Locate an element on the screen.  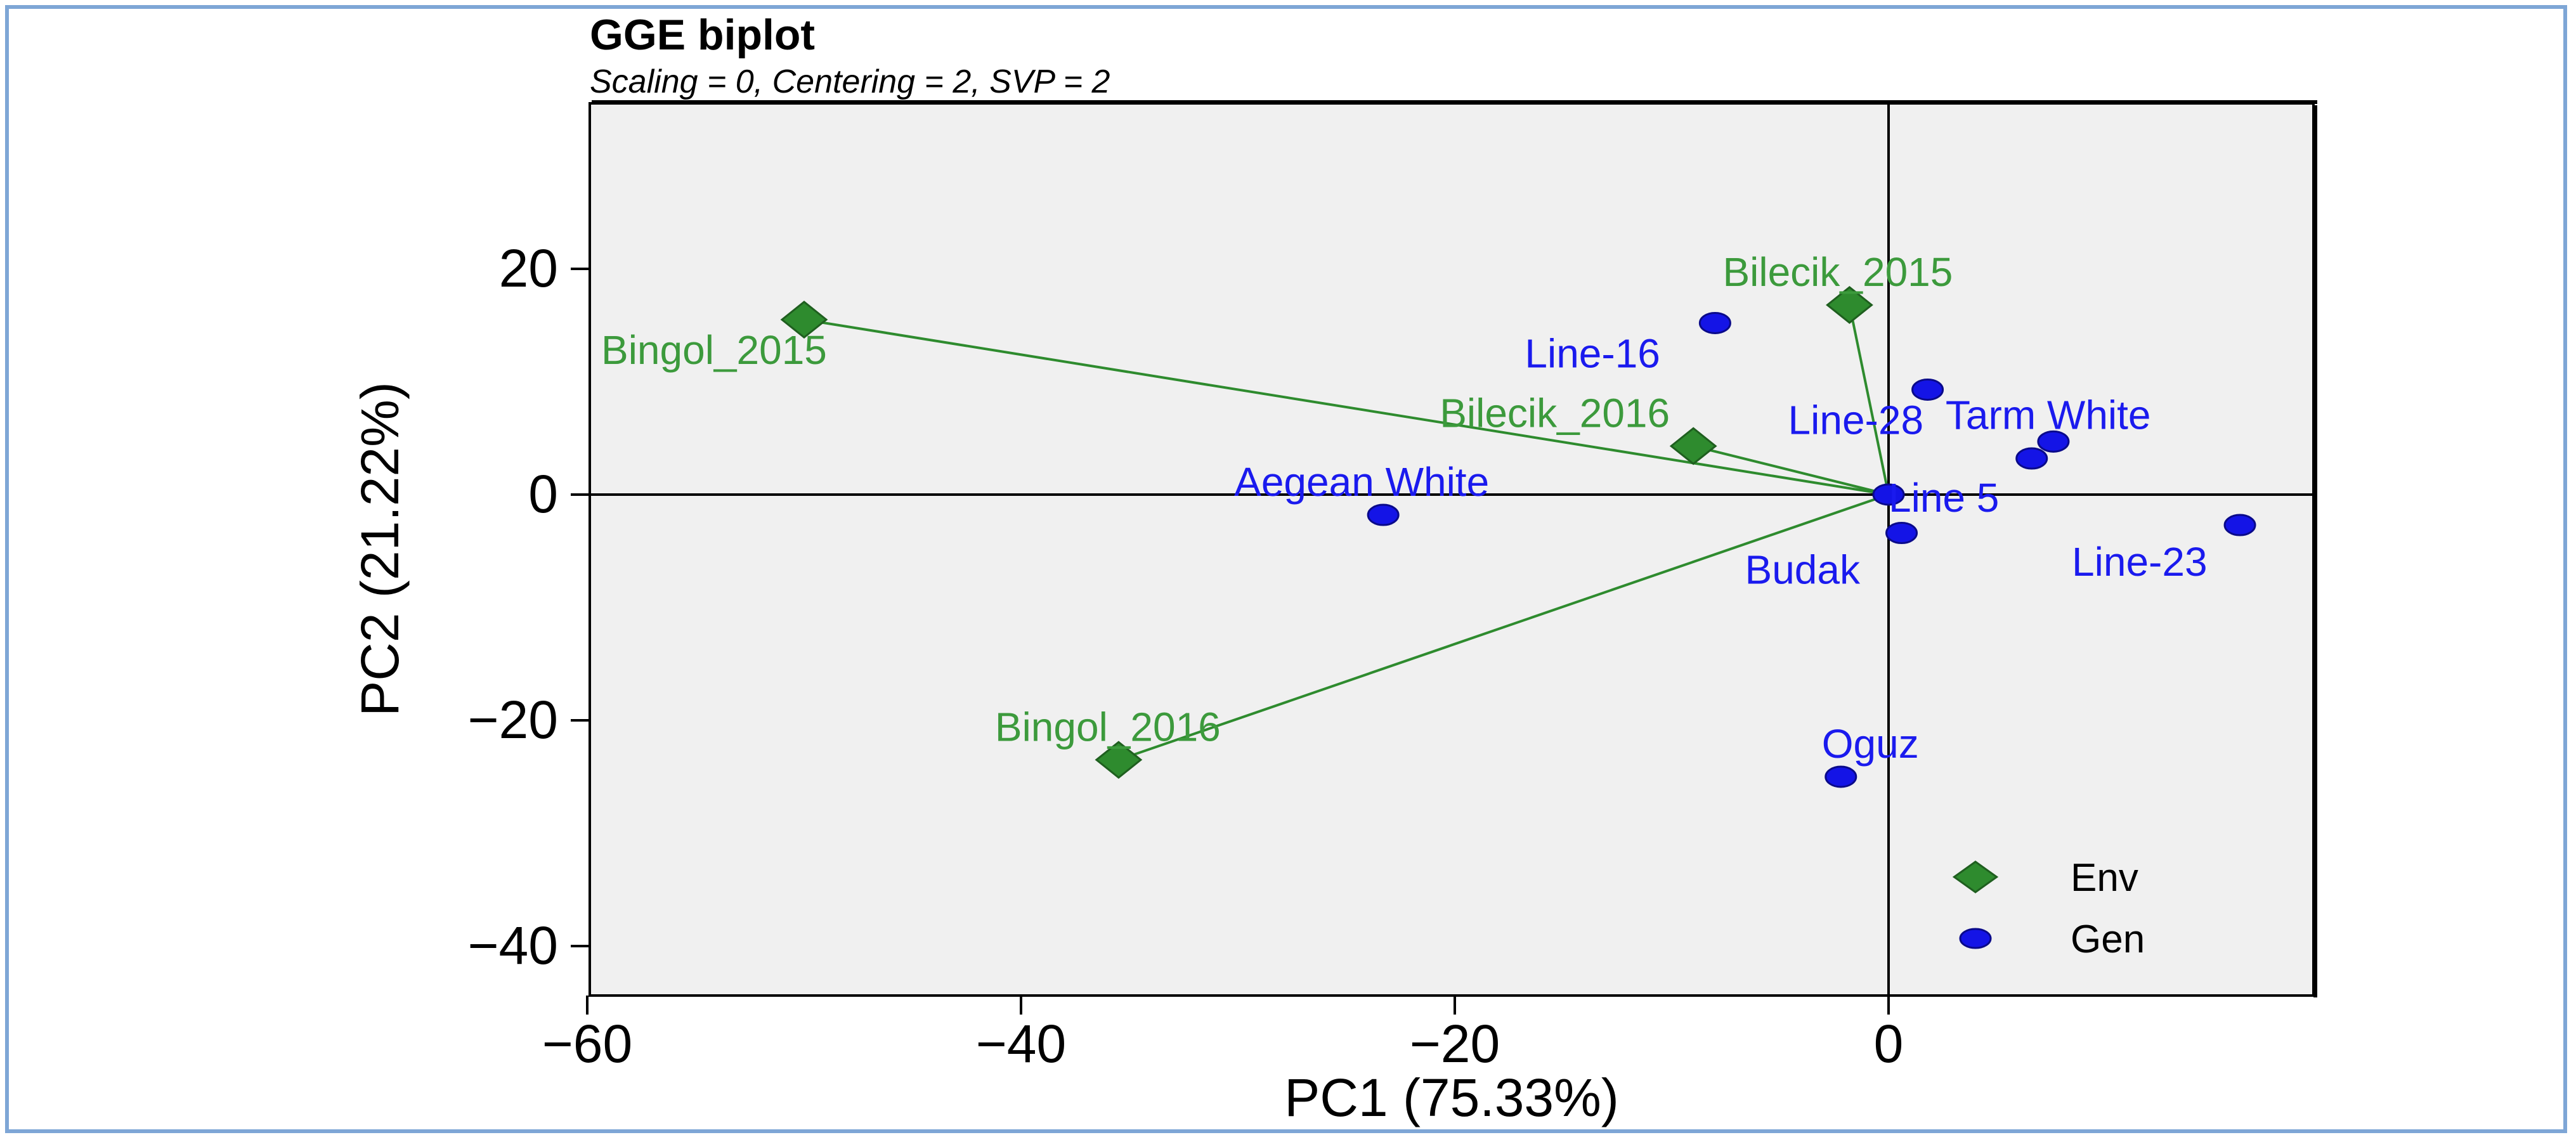
env-label: Bilecik_2016 is located at coordinates (1555, 413).